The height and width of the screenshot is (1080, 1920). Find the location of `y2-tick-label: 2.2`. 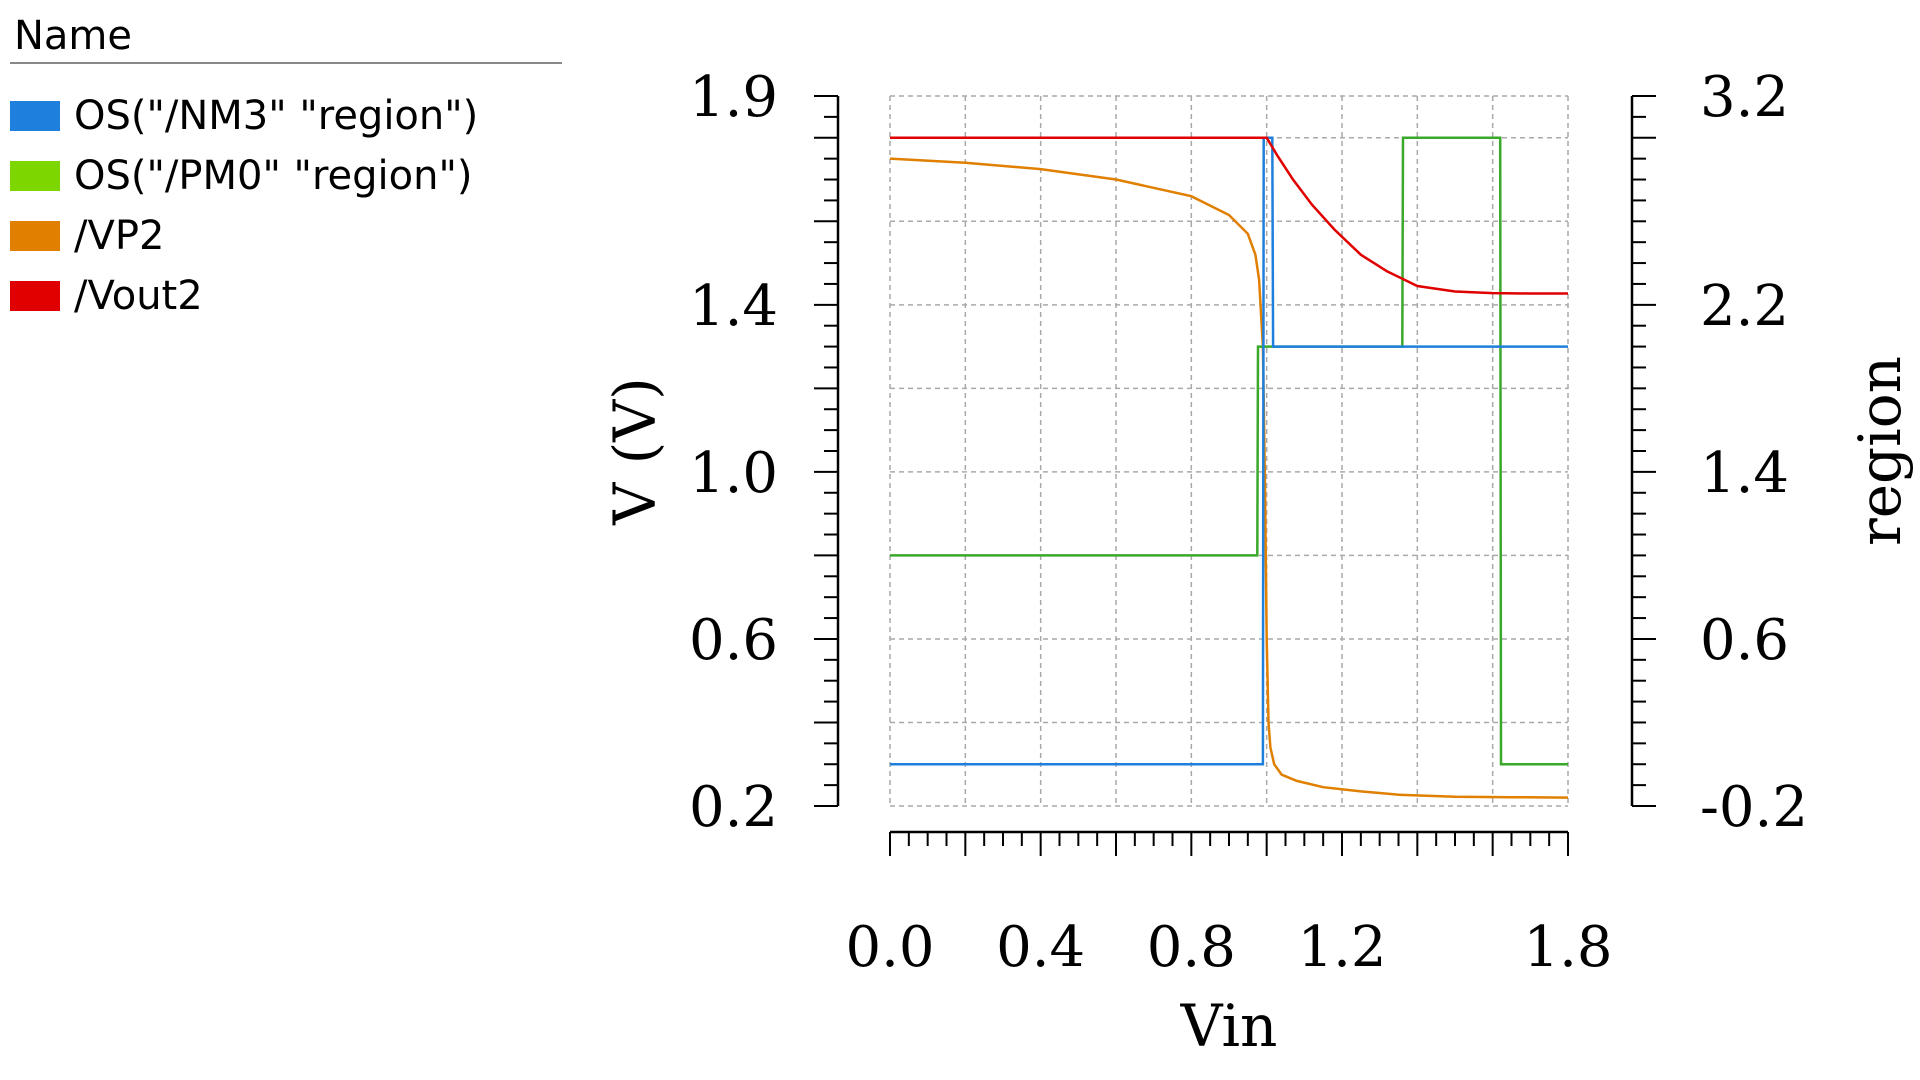

y2-tick-label: 2.2 is located at coordinates (1744, 306).